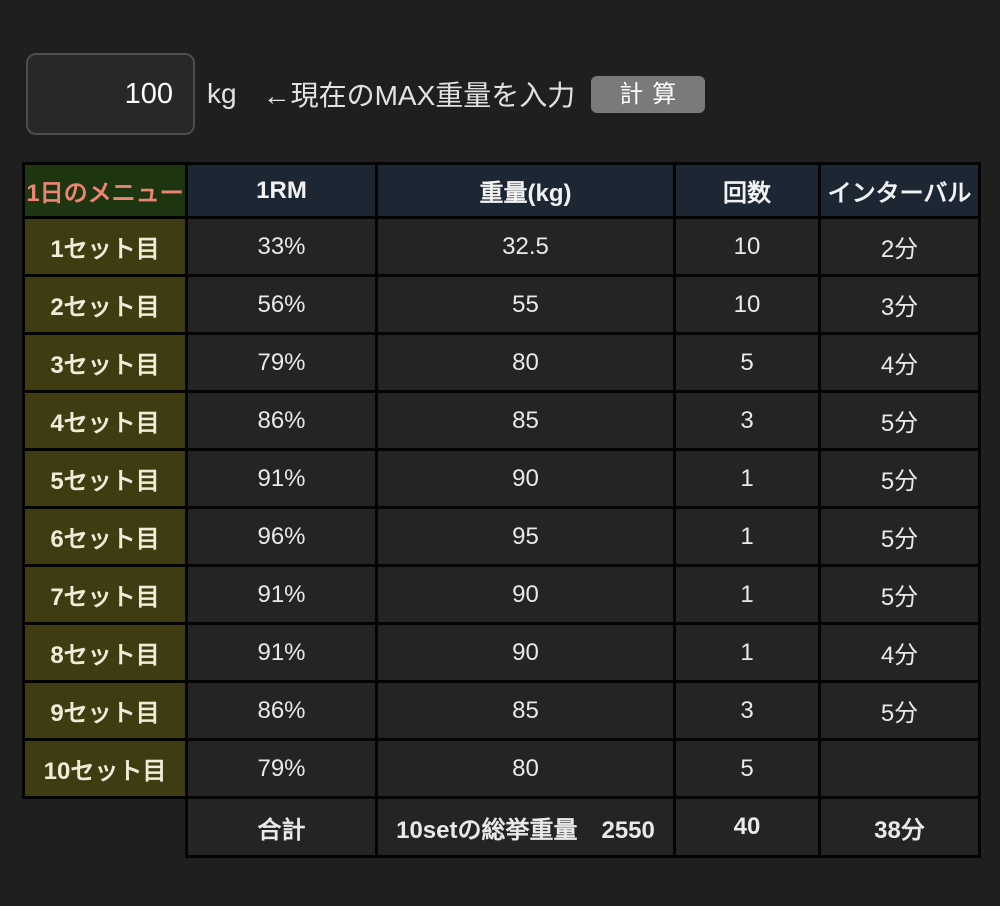 The image size is (1000, 906). I want to click on interval-cell: 2分, so click(899, 246).